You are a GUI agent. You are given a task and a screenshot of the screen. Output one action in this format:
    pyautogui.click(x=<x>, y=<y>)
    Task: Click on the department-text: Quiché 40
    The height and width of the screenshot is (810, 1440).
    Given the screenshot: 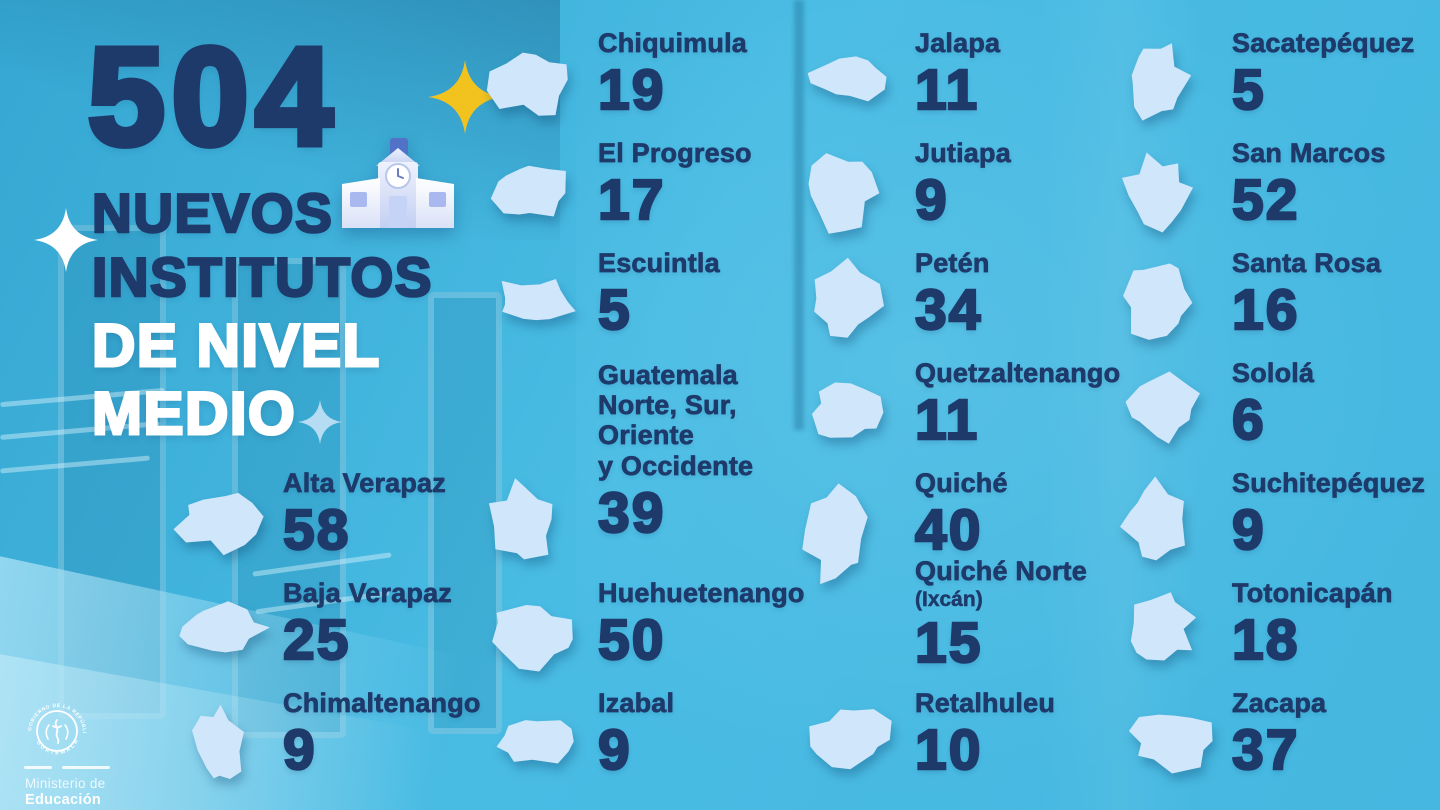 What is the action you would take?
    pyautogui.click(x=961, y=514)
    